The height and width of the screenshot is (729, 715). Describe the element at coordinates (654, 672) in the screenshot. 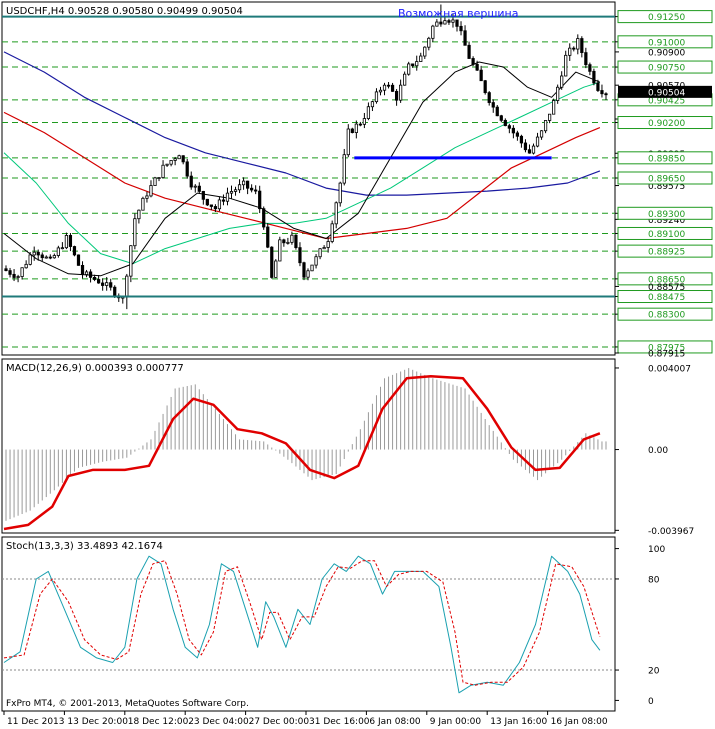

I see `stoch-tick-20: 20` at that location.